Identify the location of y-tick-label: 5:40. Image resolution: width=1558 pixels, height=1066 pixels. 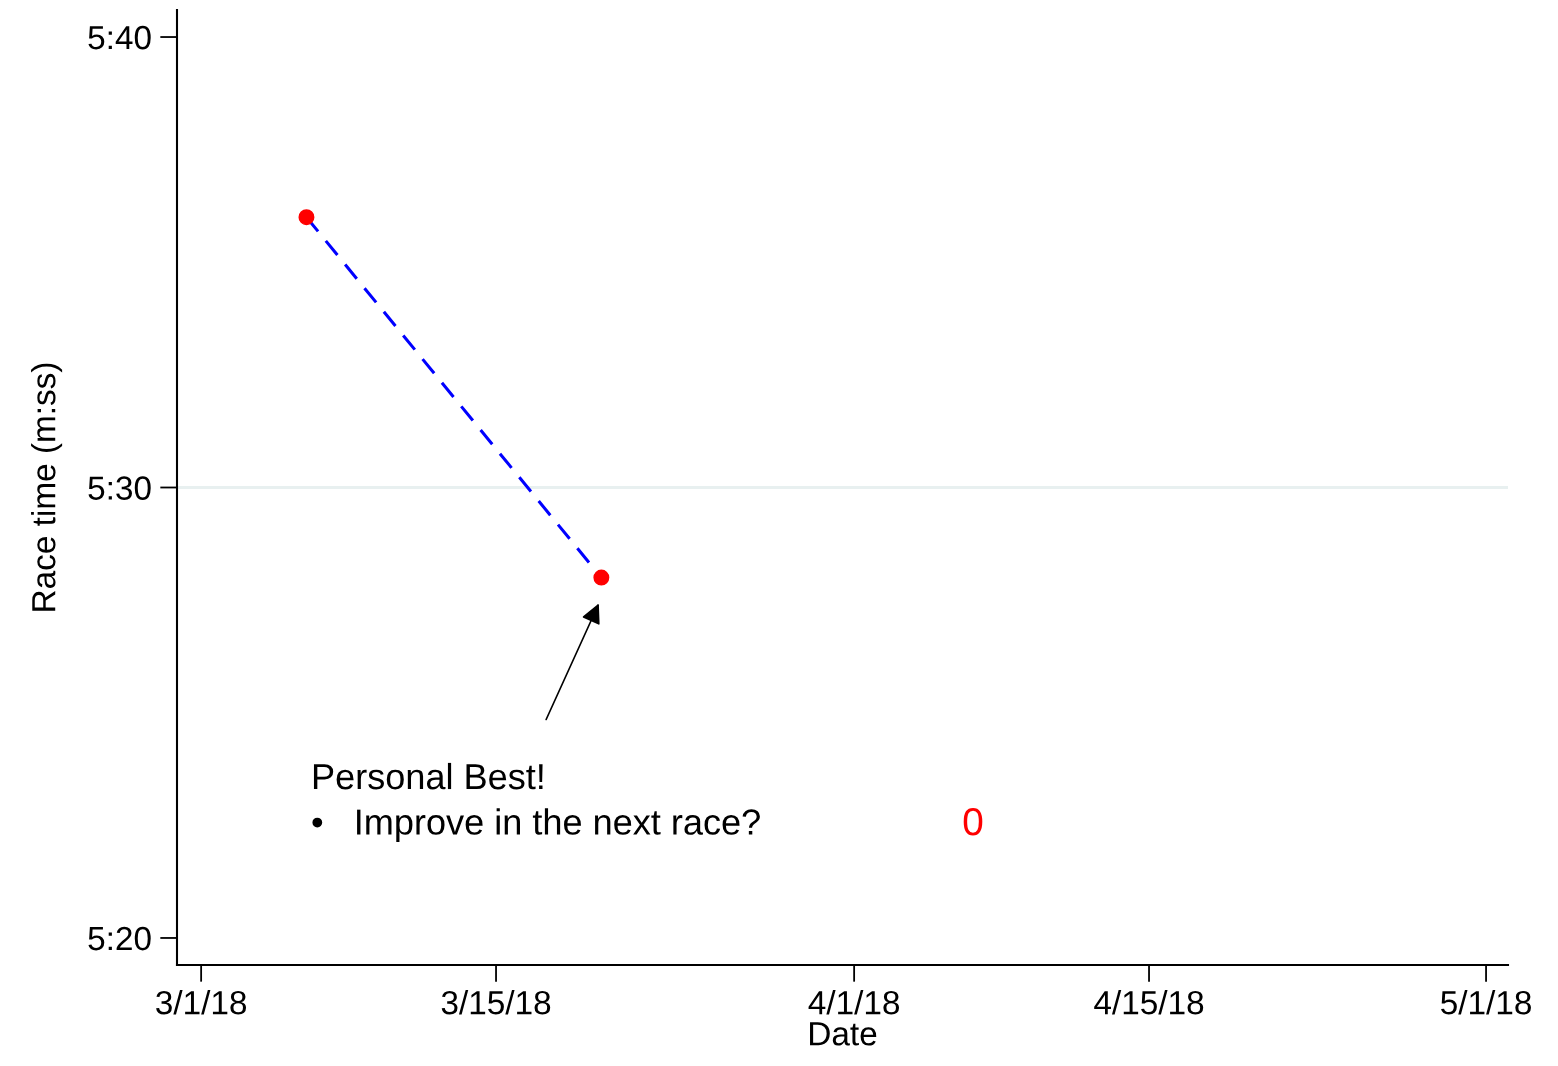
(119, 37).